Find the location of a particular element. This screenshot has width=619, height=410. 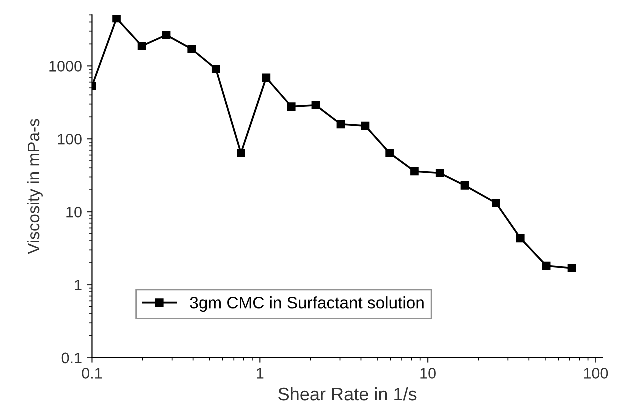

x-tick-label: 0.1 is located at coordinates (92, 373).